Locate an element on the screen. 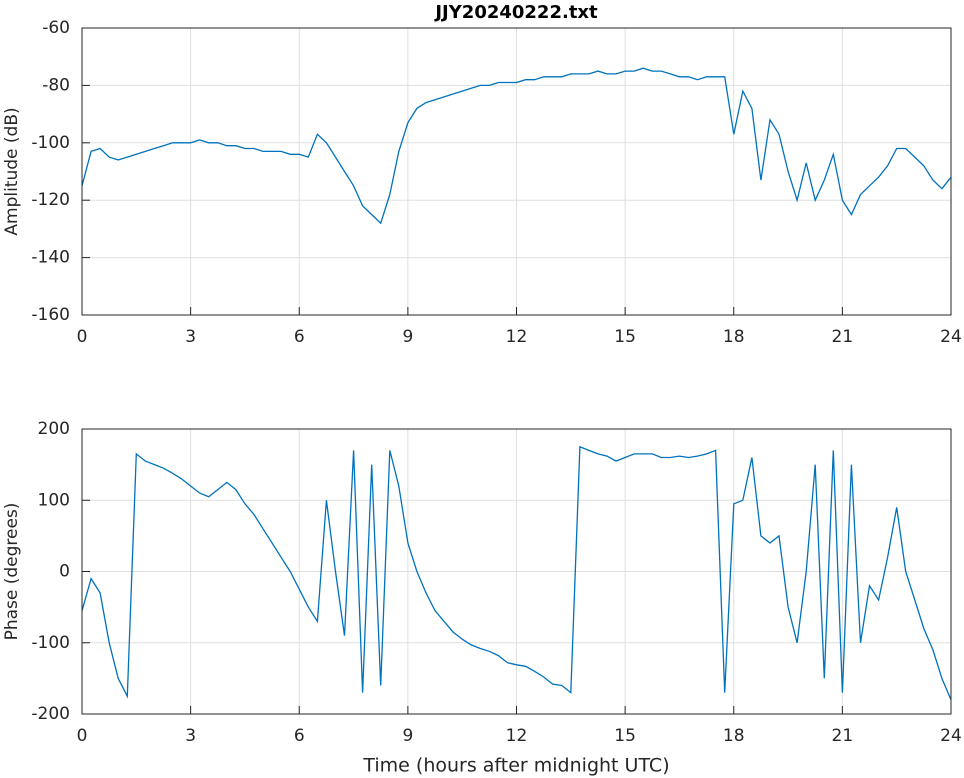  y-tick-label: -160 is located at coordinates (50, 315).